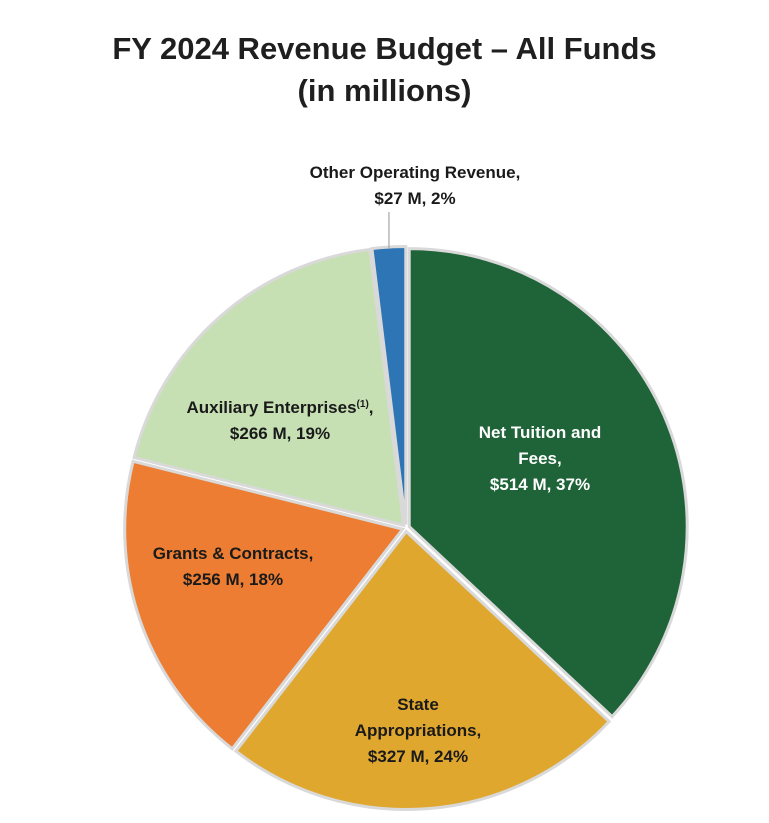  I want to click on label-line: $266 M, 19%, so click(280, 433).